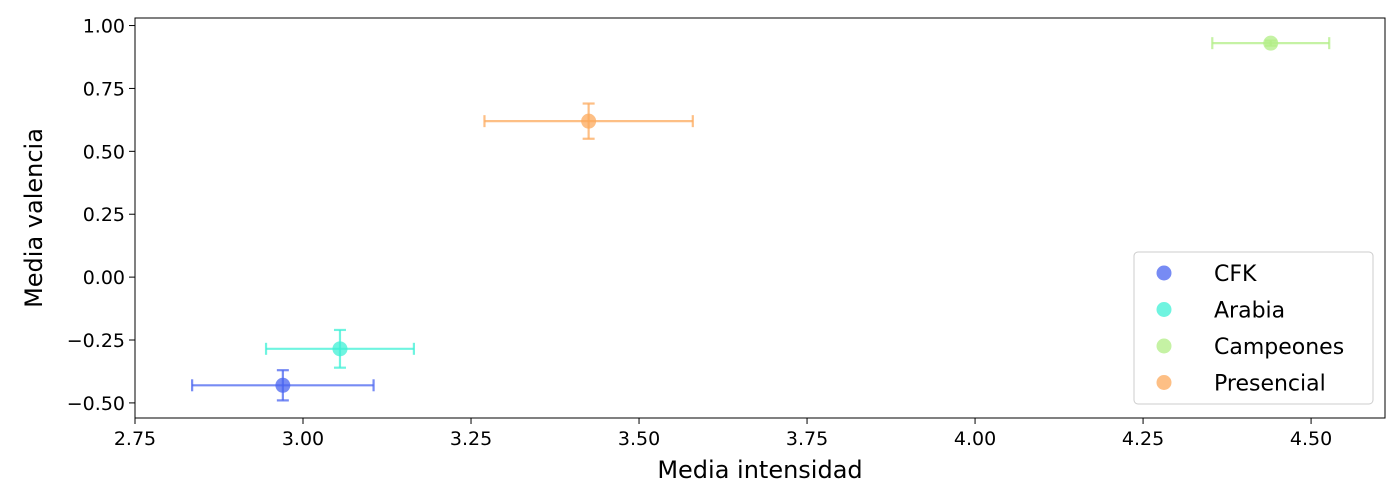 This screenshot has height=500, width=1400. Describe the element at coordinates (104, 89) in the screenshot. I see `y-tick-label: 0.75` at that location.